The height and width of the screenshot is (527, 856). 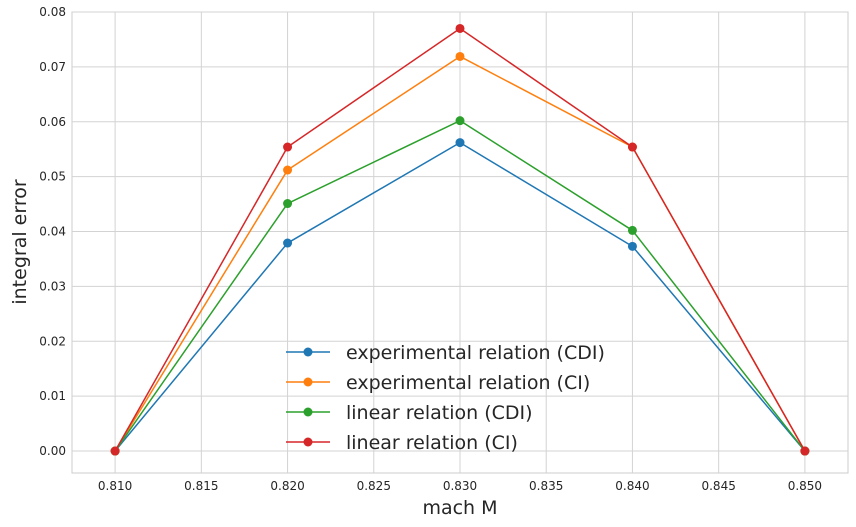 What do you see at coordinates (201, 486) in the screenshot?
I see `x-tick-label: 0.815` at bounding box center [201, 486].